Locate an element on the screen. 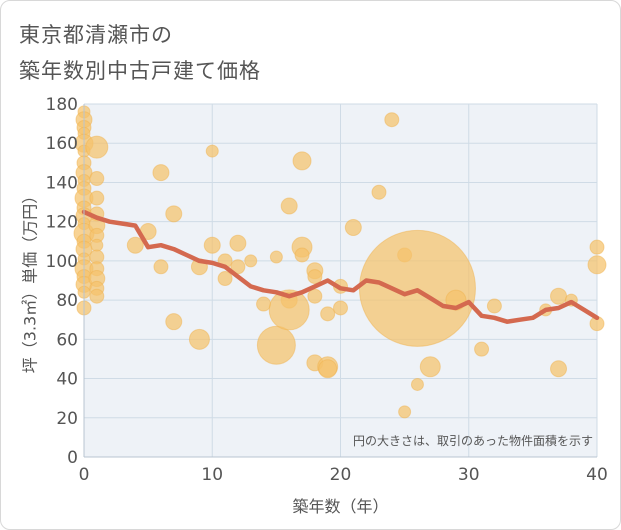  x-tick-label: 20 is located at coordinates (341, 475).